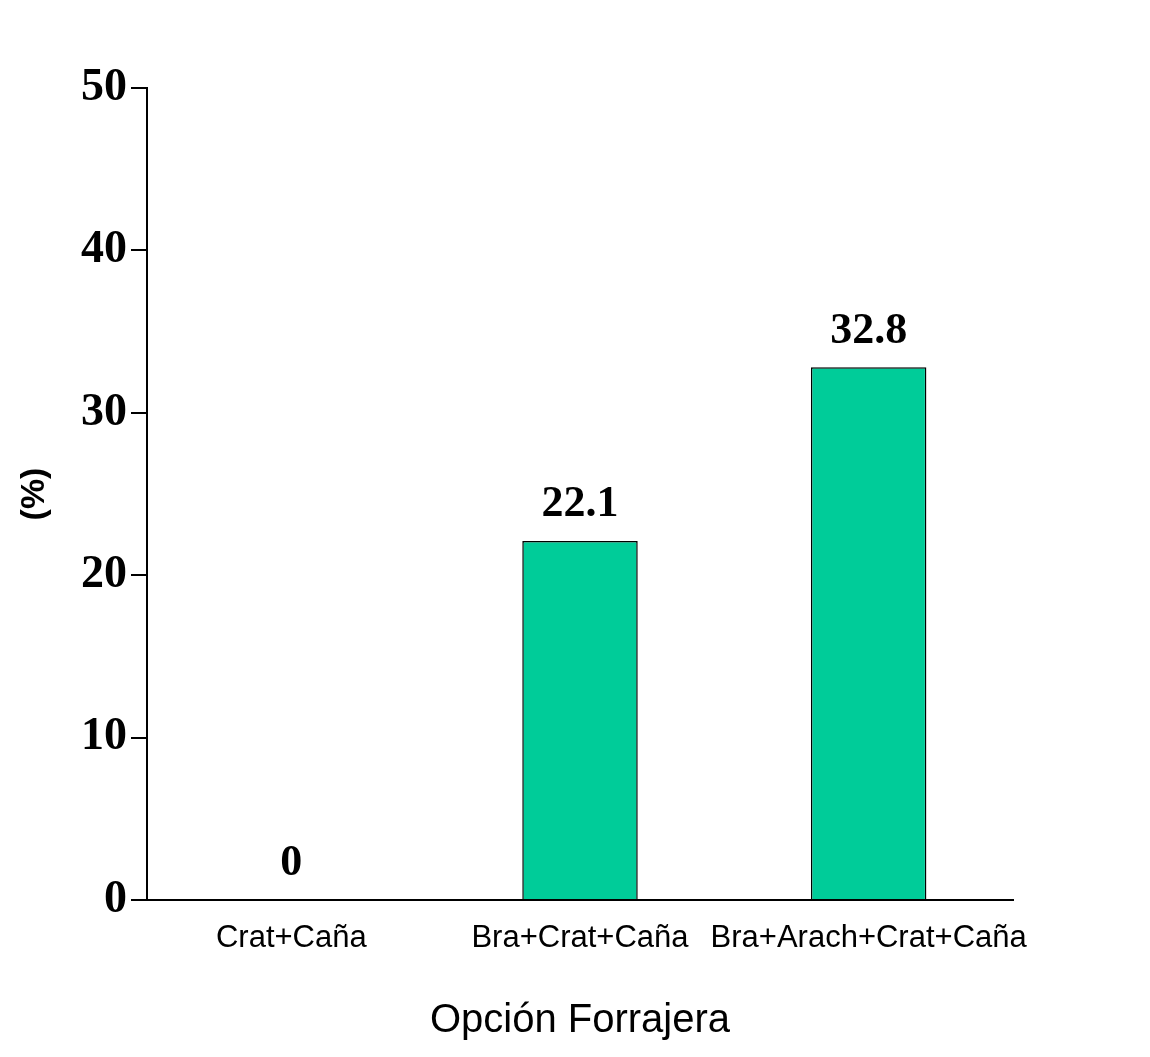 This screenshot has width=1150, height=1057. What do you see at coordinates (580, 937) in the screenshot?
I see `x-tick-label: Bra+Crat+Caña` at bounding box center [580, 937].